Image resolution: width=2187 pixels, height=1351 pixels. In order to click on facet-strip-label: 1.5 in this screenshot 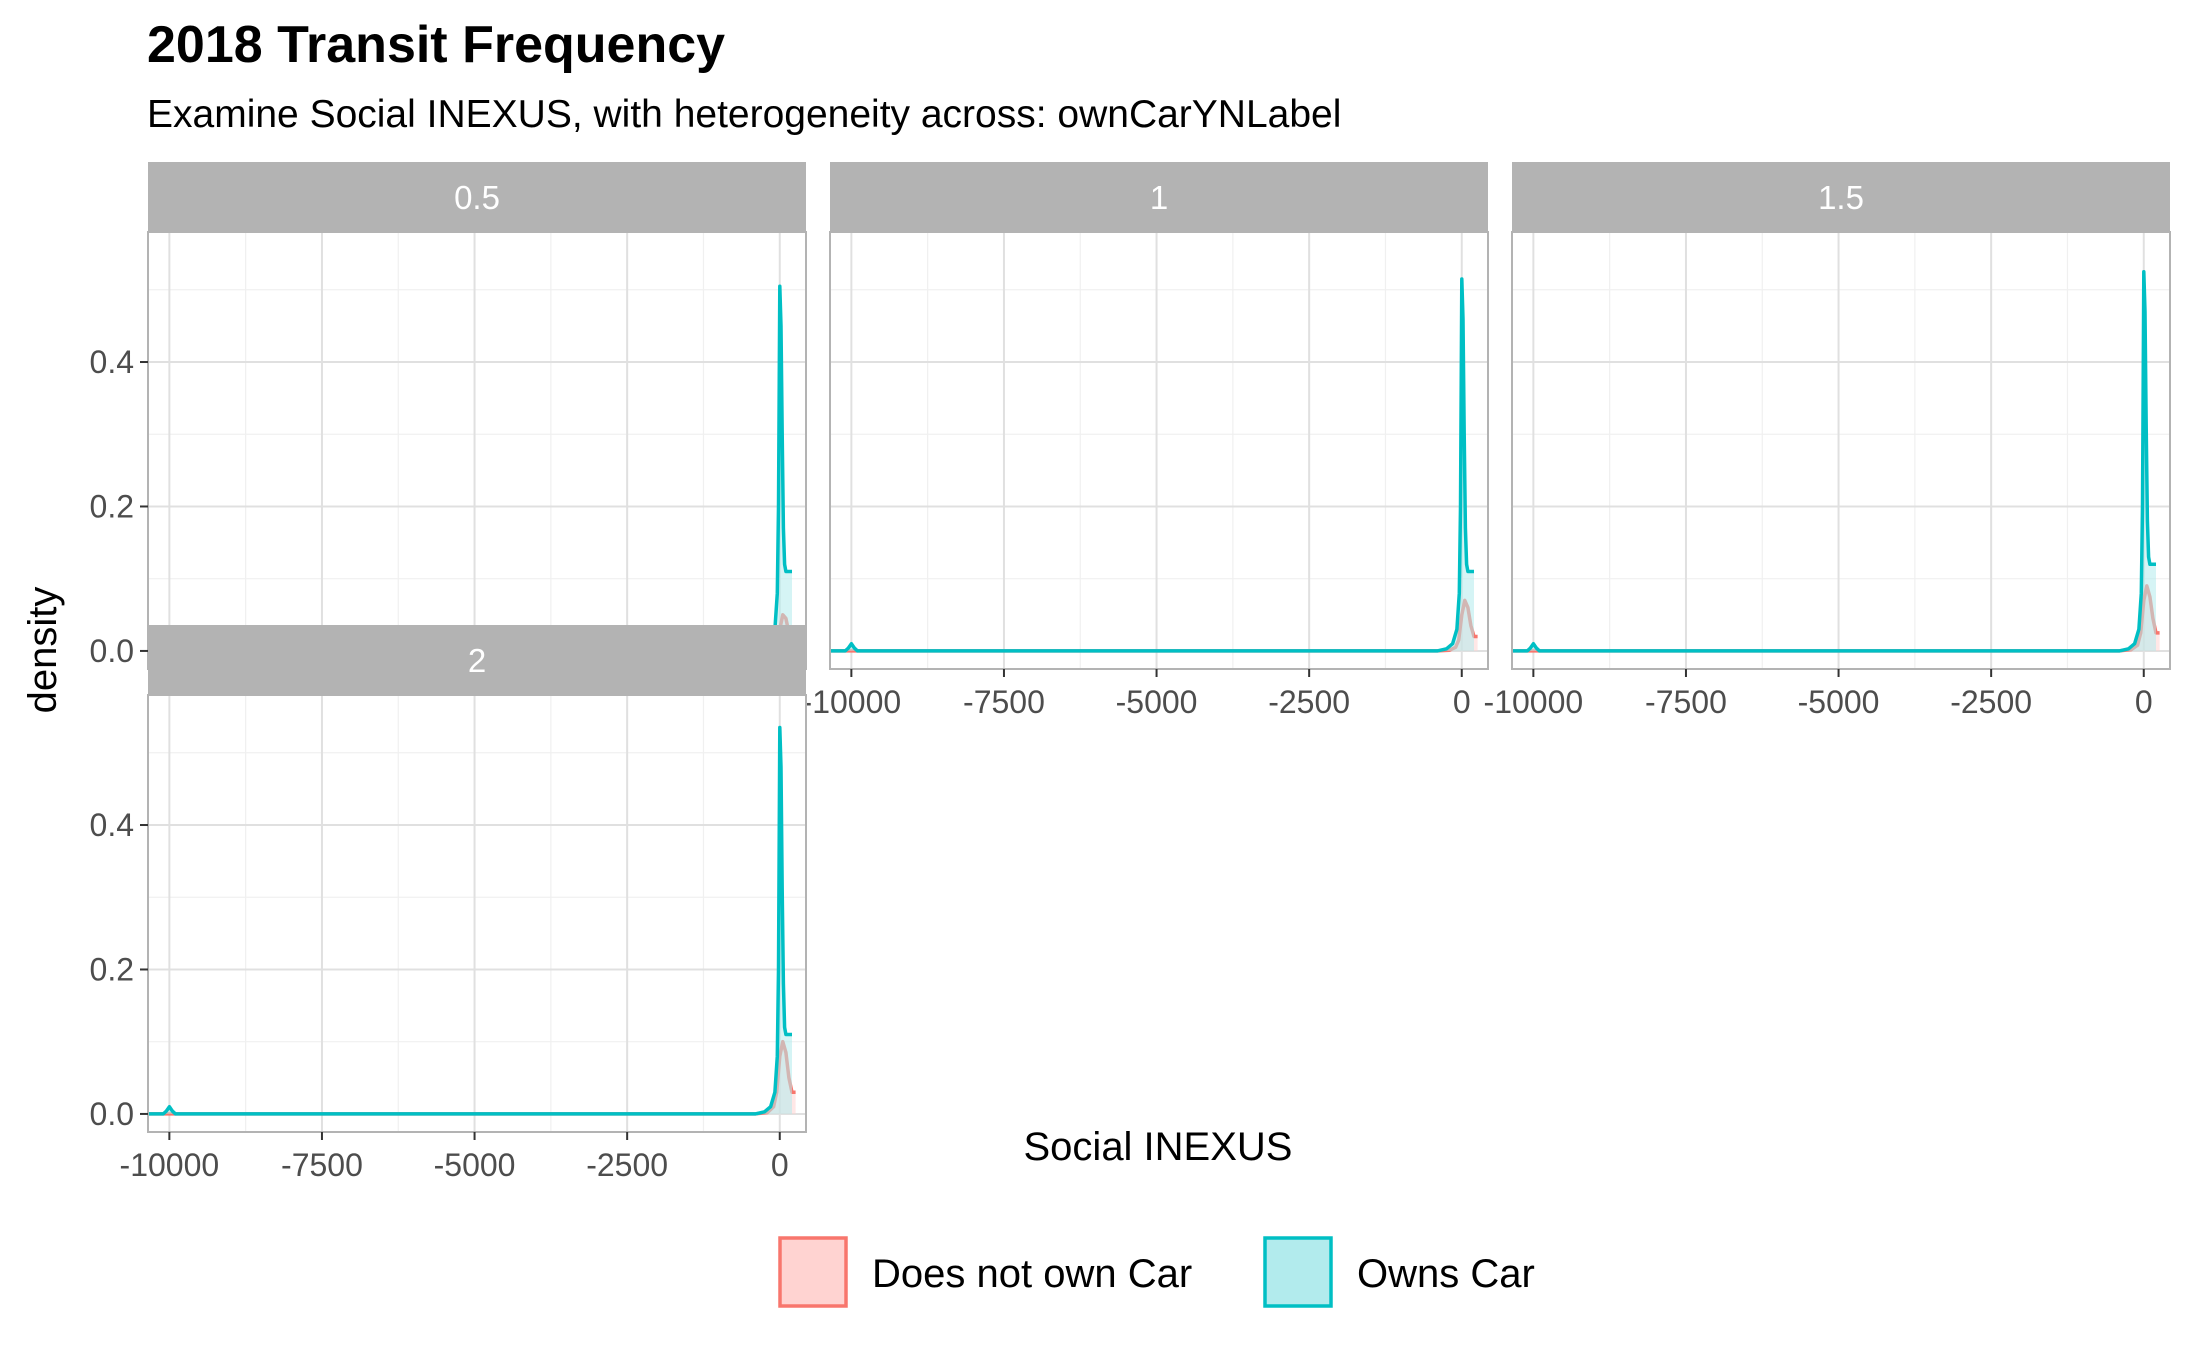, I will do `click(1841, 197)`.